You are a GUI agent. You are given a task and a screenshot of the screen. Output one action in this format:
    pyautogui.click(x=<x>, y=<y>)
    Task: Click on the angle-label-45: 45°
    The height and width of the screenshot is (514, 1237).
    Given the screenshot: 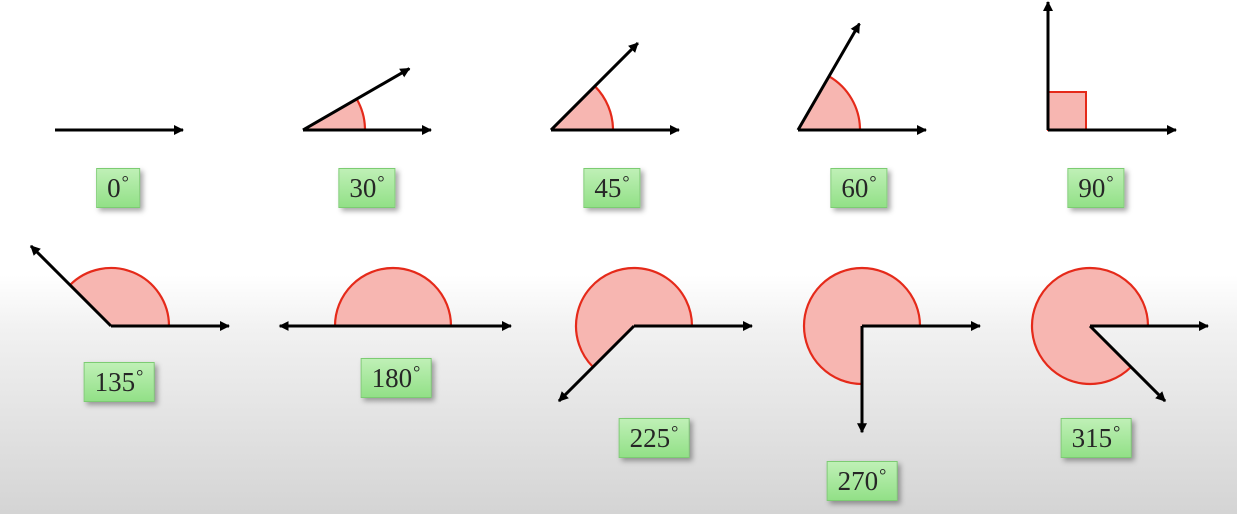 What is the action you would take?
    pyautogui.click(x=612, y=188)
    